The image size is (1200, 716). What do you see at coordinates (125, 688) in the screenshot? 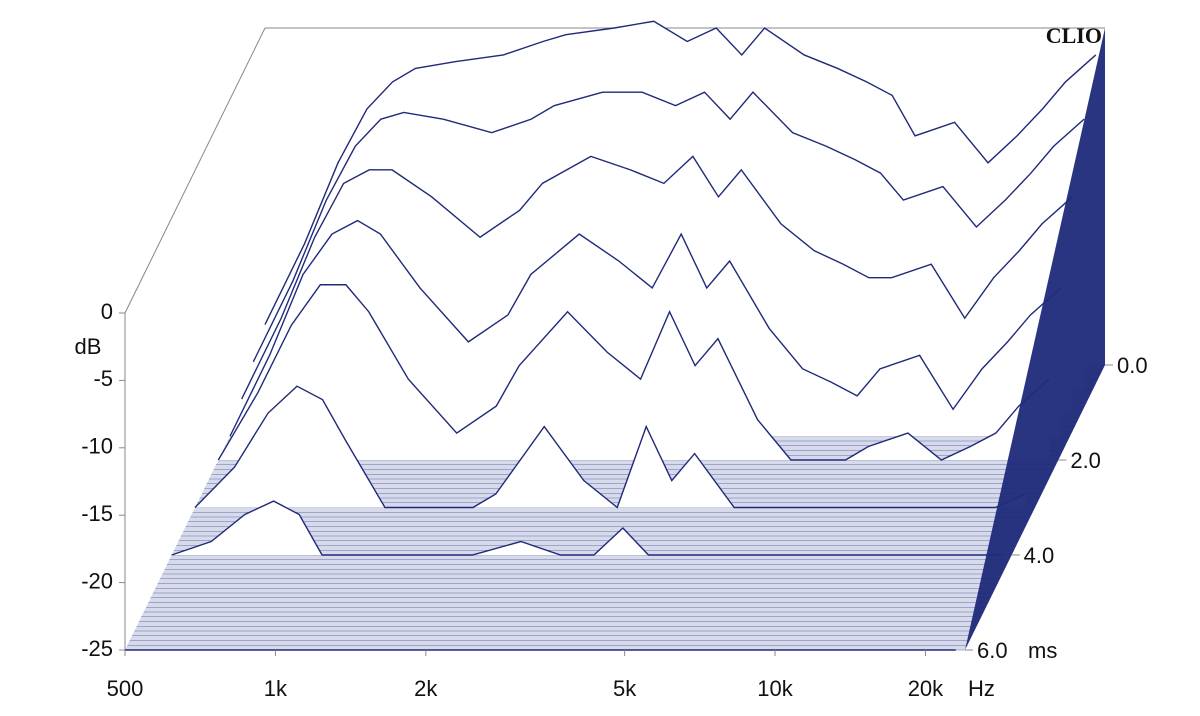
I see `x-tick-label: 500` at bounding box center [125, 688].